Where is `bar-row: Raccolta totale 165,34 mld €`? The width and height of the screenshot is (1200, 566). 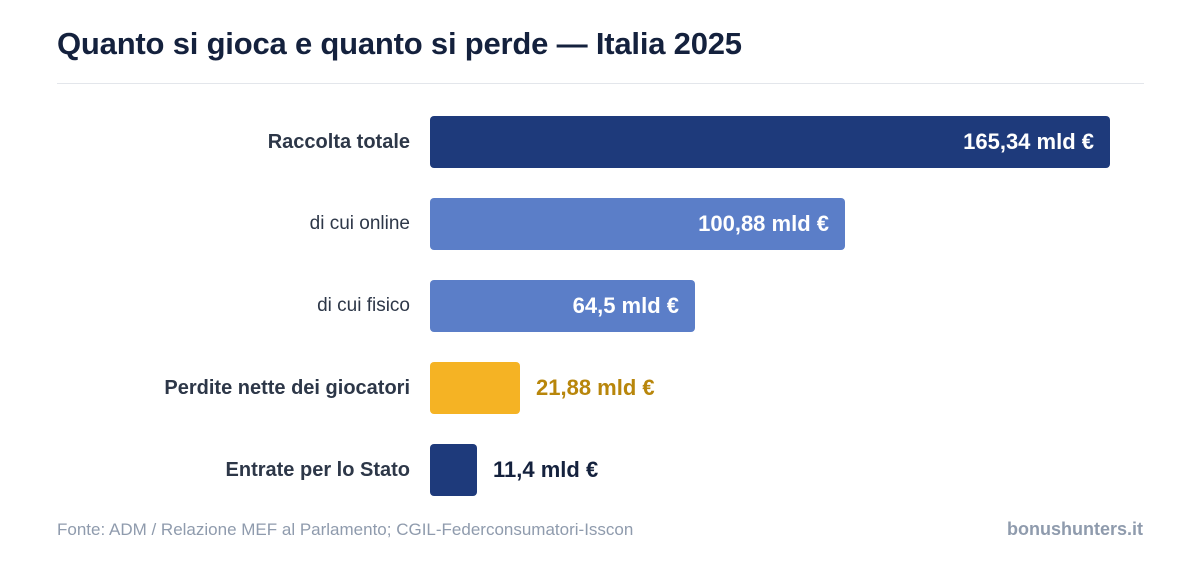
bar-row: Raccolta totale 165,34 mld € is located at coordinates (600, 142).